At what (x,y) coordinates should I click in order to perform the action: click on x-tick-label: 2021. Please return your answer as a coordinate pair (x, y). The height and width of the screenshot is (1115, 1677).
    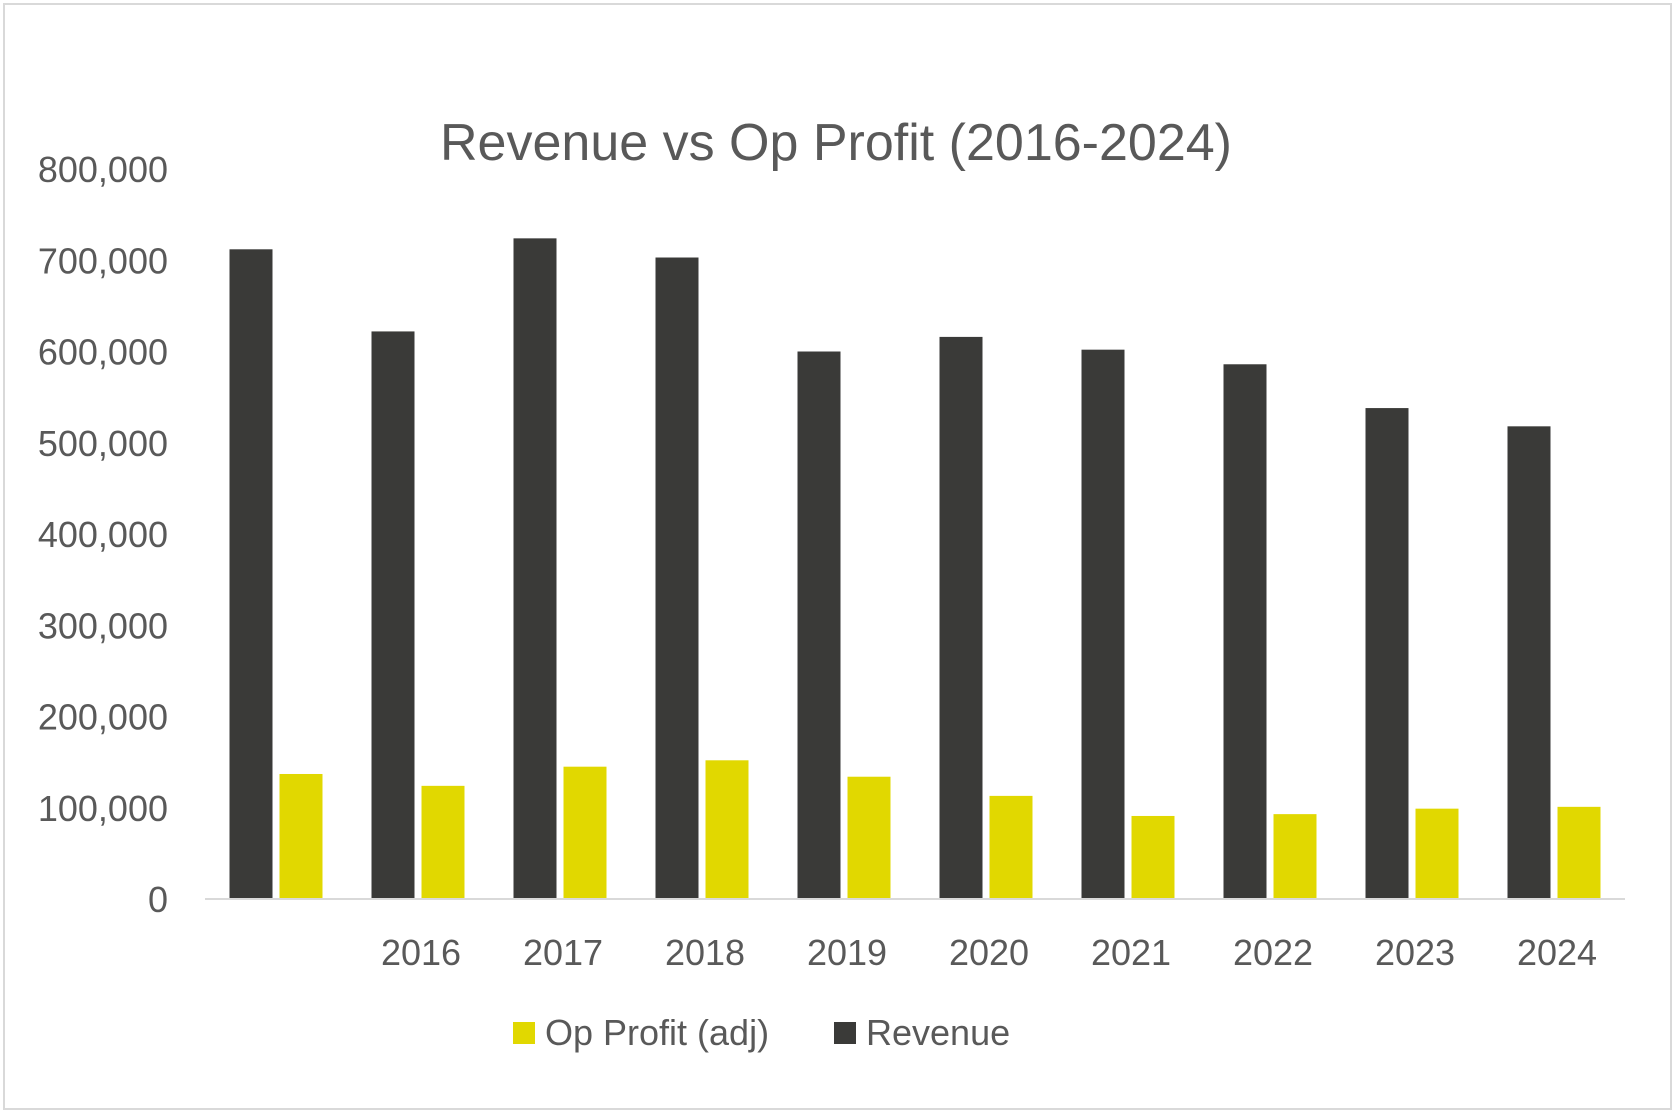
    Looking at the image, I should click on (1131, 952).